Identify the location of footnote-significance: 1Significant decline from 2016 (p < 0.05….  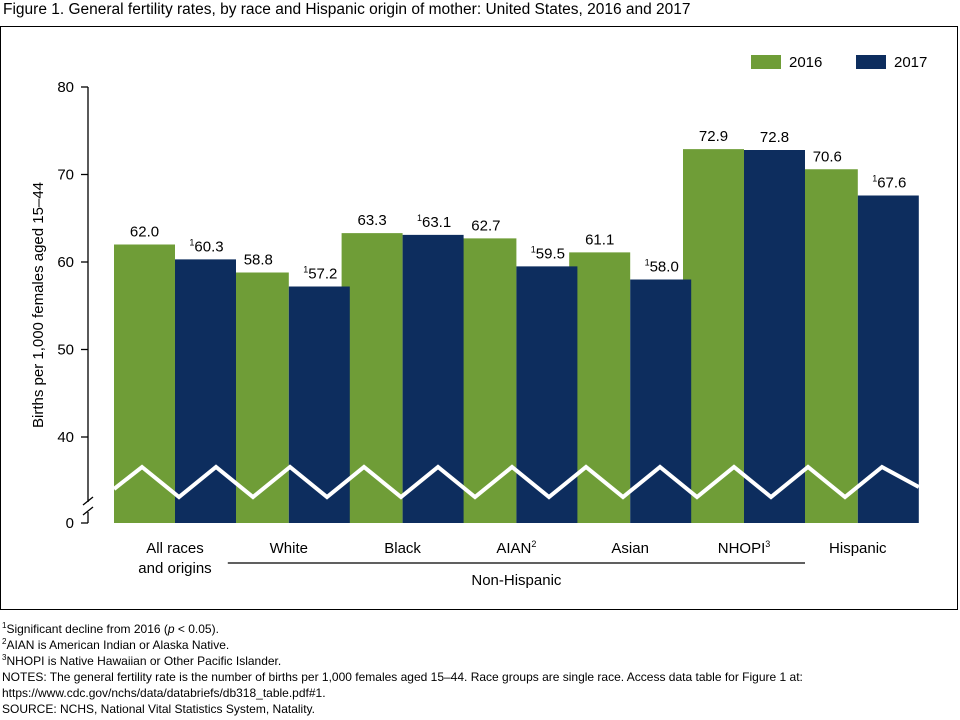
(110, 629).